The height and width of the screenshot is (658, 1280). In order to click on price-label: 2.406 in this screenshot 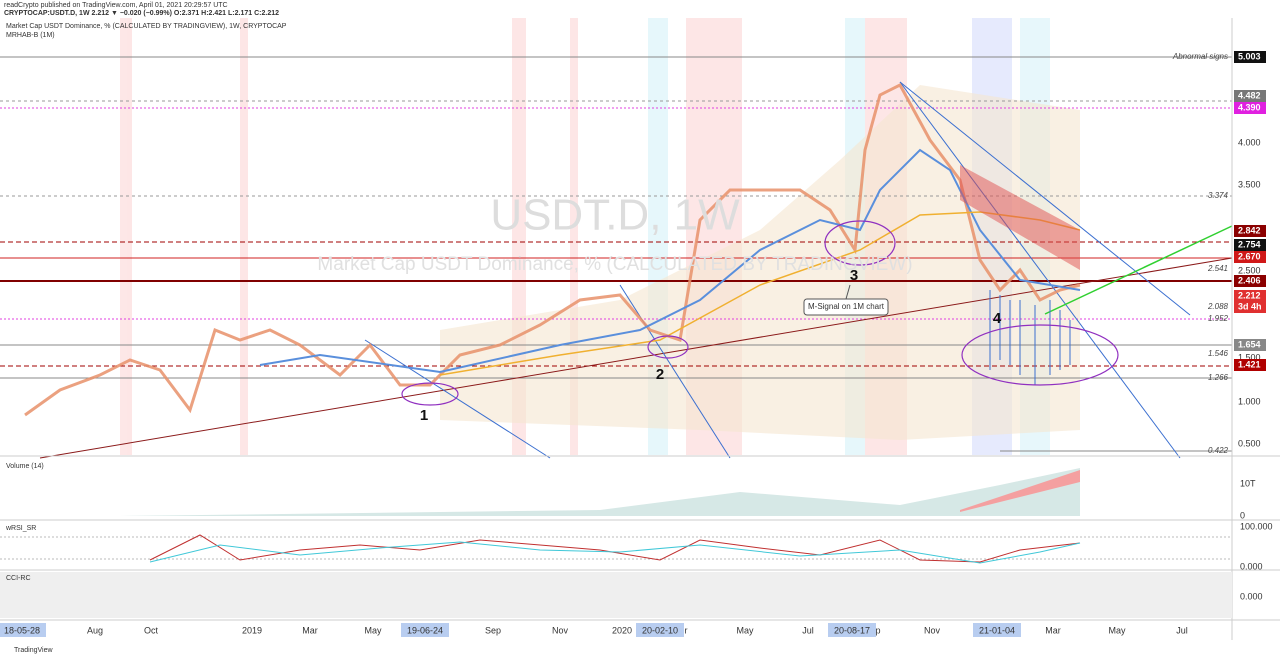, I will do `click(1249, 280)`.